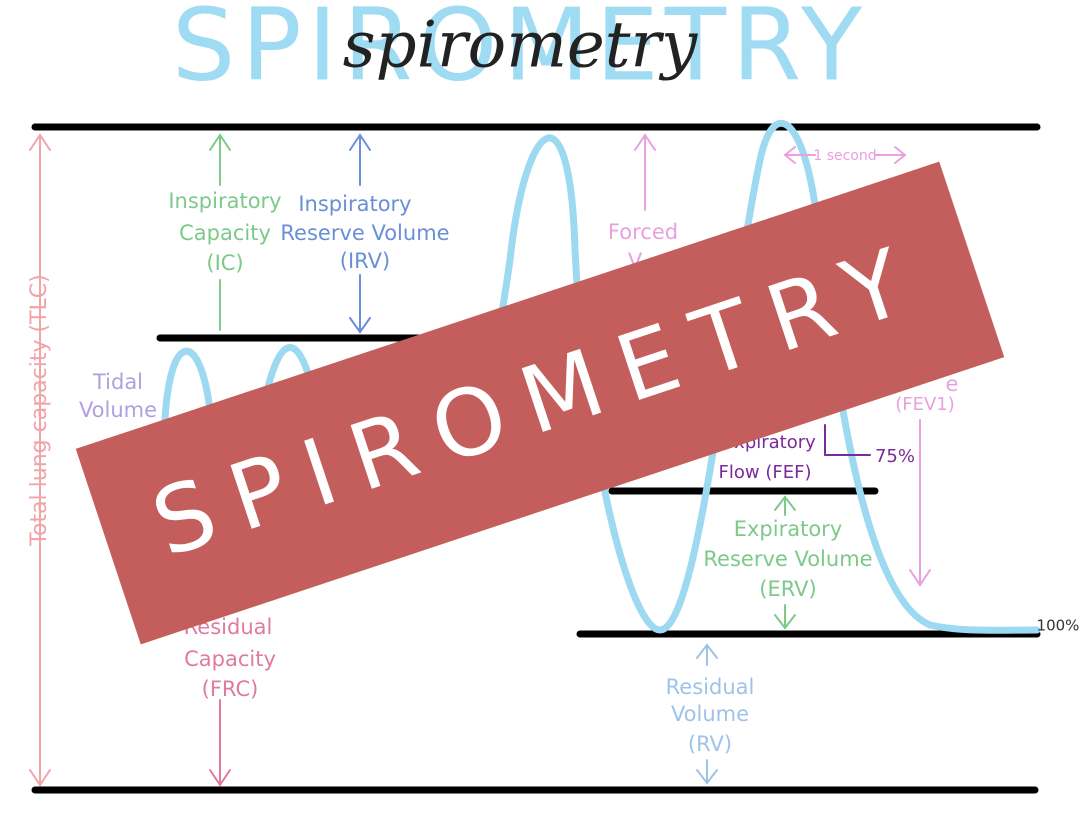 This screenshot has width=1080, height=829. What do you see at coordinates (710, 744) in the screenshot?
I see `label: (RV)` at bounding box center [710, 744].